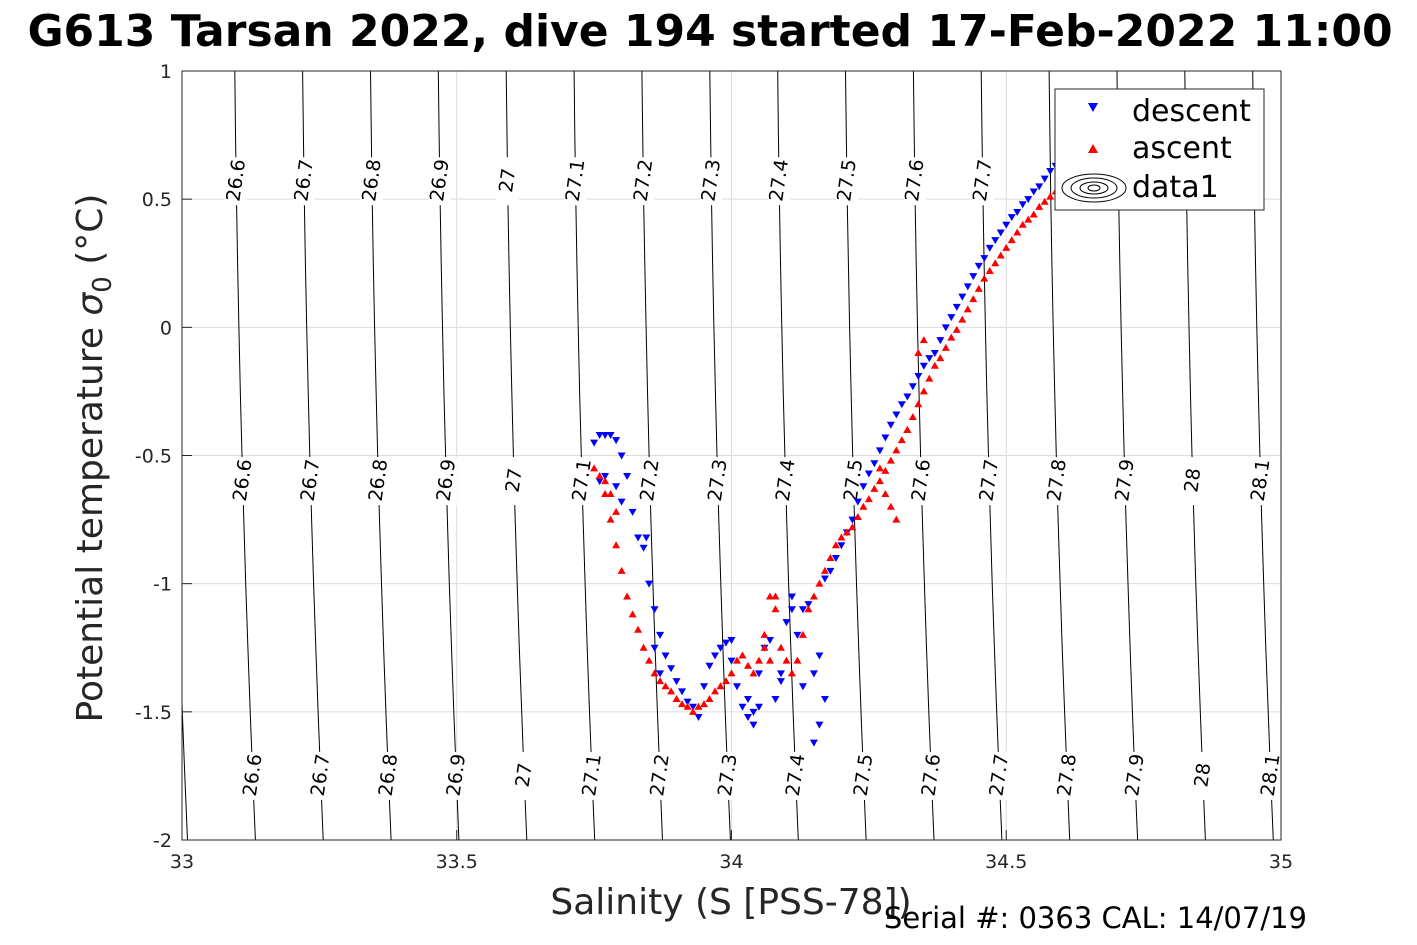 Image resolution: width=1417 pixels, height=945 pixels. What do you see at coordinates (153, 713) in the screenshot?
I see `y-tick-label: -1.5` at bounding box center [153, 713].